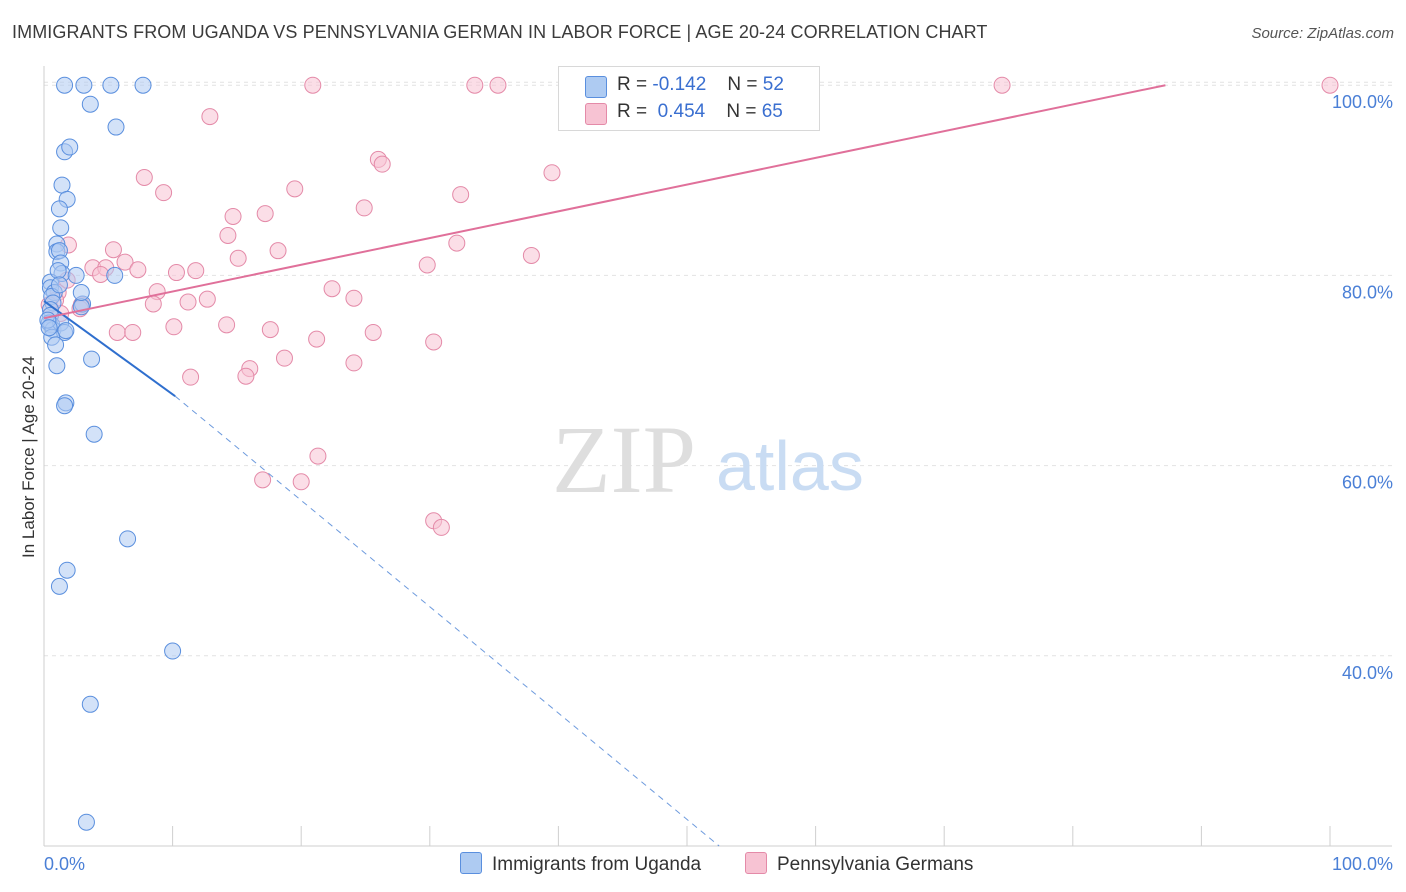  I want to click on source-credit: Source: ZipAtlas.com, so click(1322, 33).